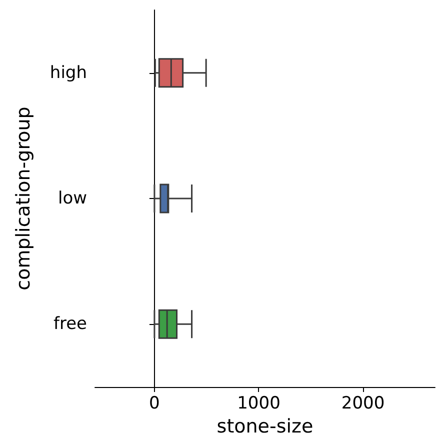 This screenshot has width=439, height=445. I want to click on x-axis-title: stone-size, so click(265, 426).